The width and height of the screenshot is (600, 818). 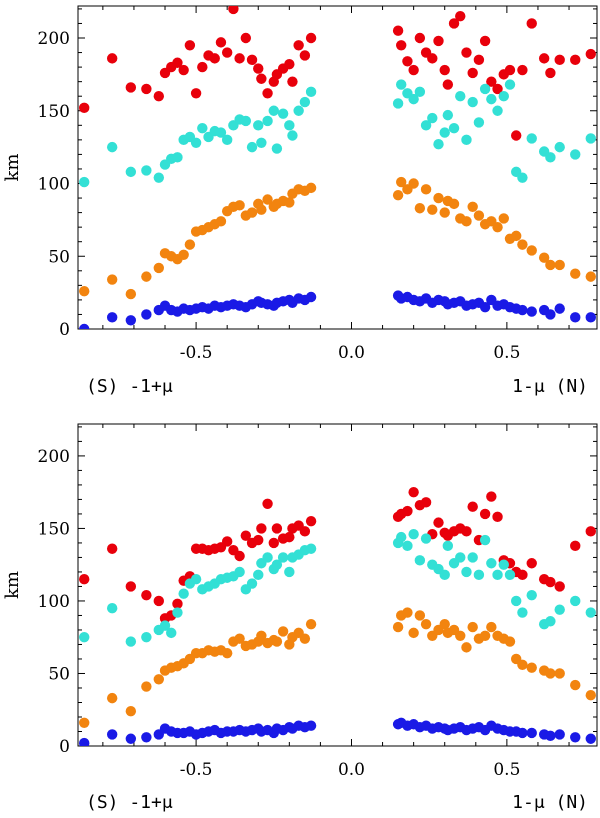 I want to click on y-tick-label: 0, so click(x=64, y=747).